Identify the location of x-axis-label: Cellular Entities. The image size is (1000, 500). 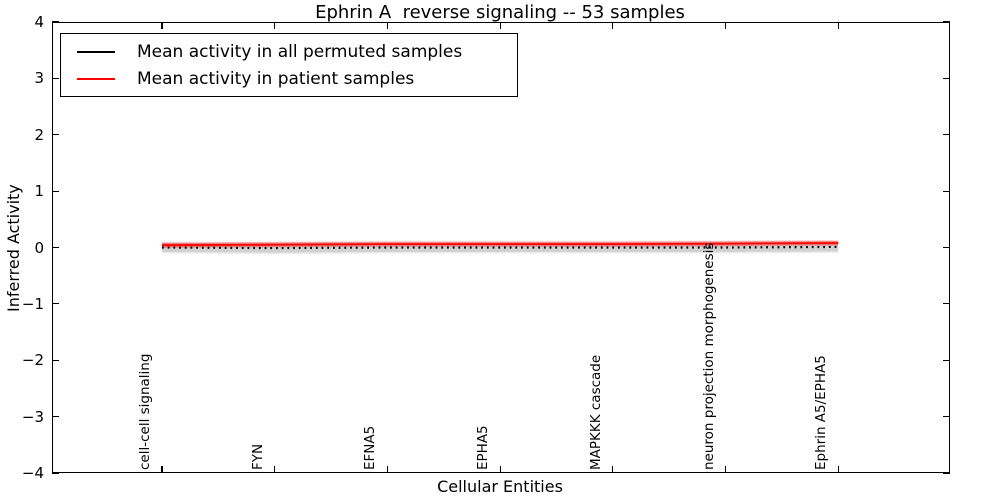
(500, 486).